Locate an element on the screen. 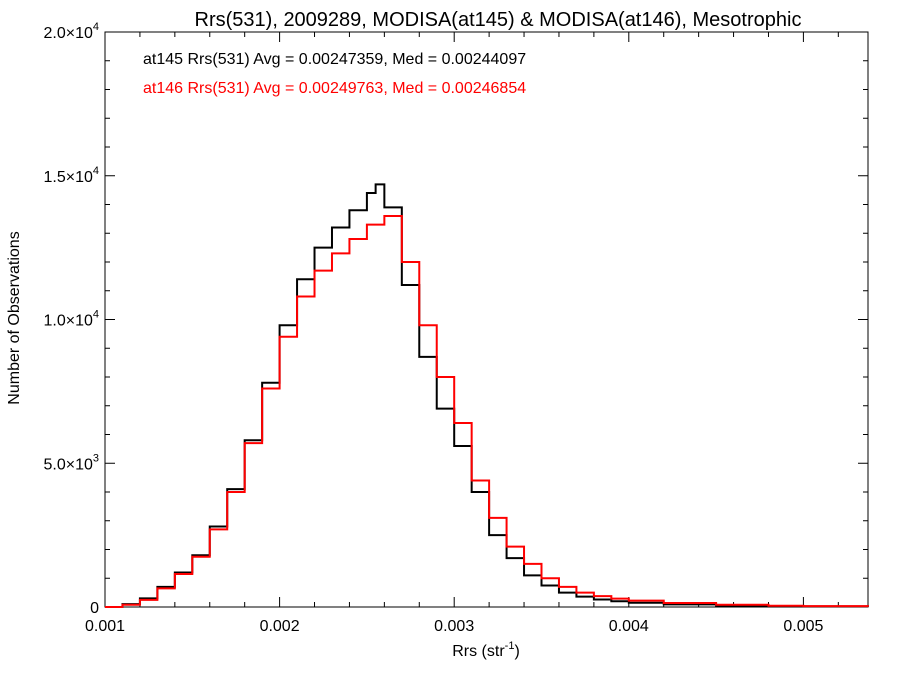 Image resolution: width=900 pixels, height=675 pixels. x-axis-label: Rrs (str-1) is located at coordinates (486, 650).